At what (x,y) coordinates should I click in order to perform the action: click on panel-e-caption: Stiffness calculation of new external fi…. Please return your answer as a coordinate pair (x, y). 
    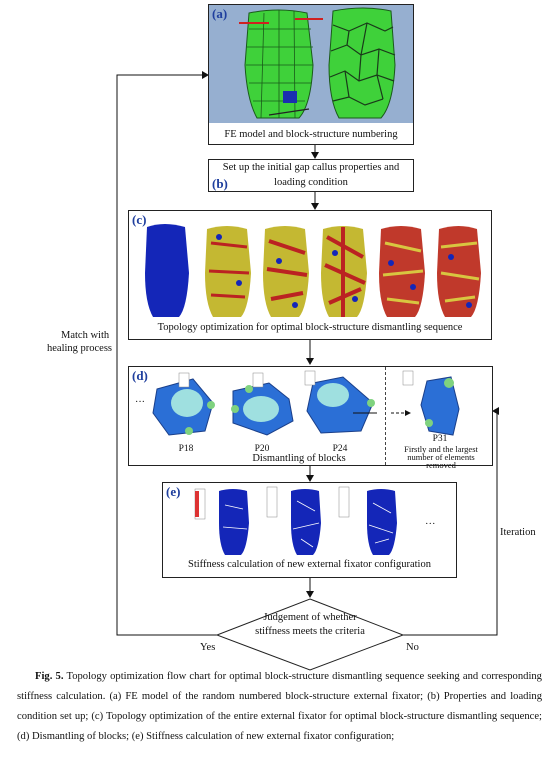
    Looking at the image, I should click on (309, 564).